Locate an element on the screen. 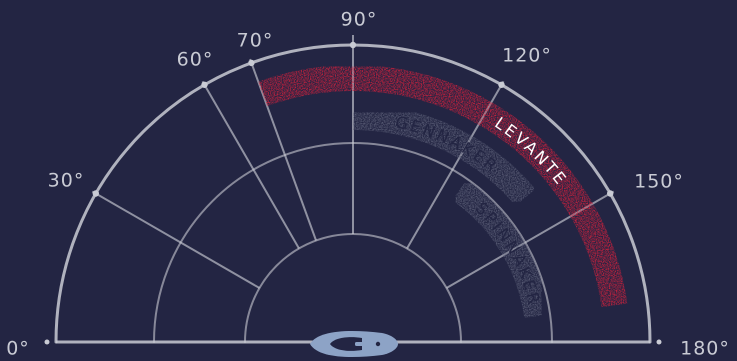  angle-label-120: 120° is located at coordinates (527, 56).